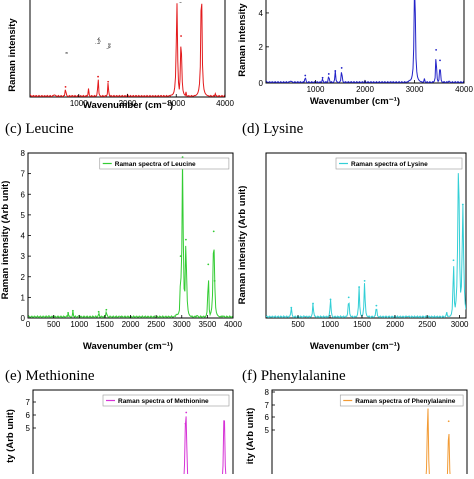 This screenshot has height=479, width=474. Describe the element at coordinates (323, 58) in the screenshot. I see `peak-label-b-1: 1143.7, δₑₕ` at that location.